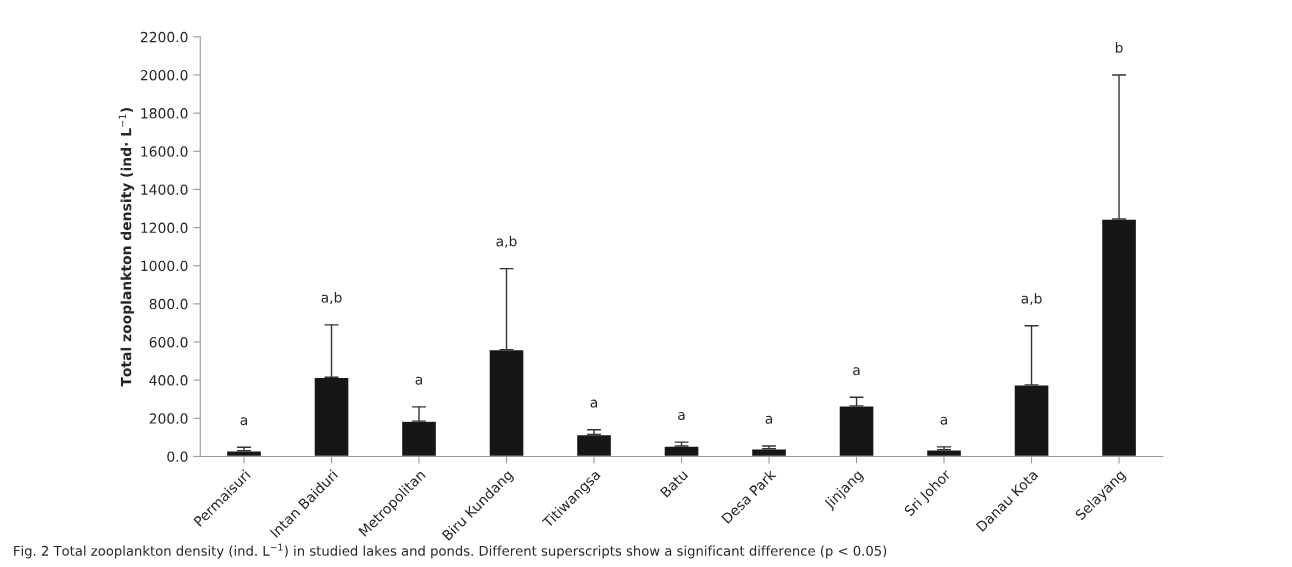  Describe the element at coordinates (168, 418) in the screenshot. I see `y-tick-label: 200.0` at that location.